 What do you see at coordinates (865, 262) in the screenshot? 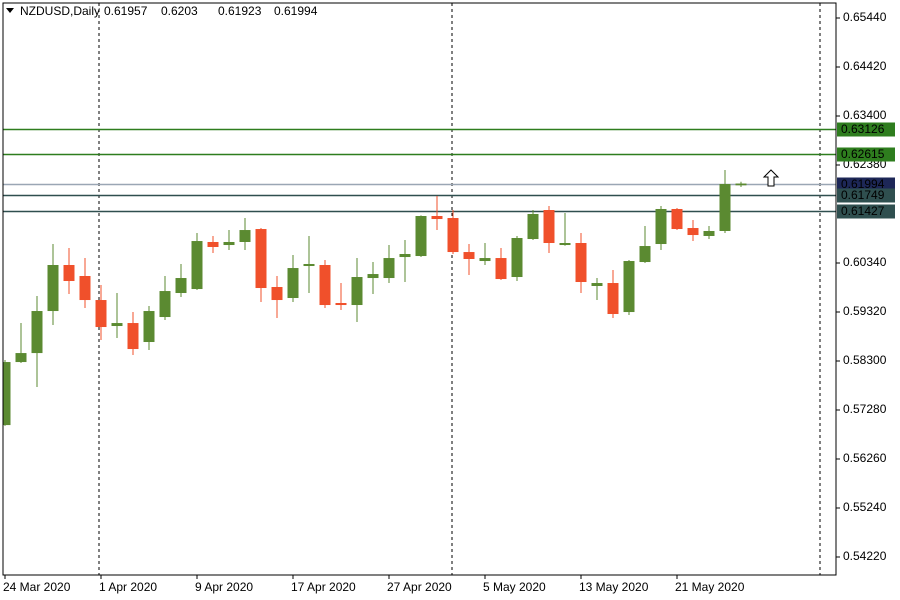
I see `y-tick-label: 0.60340` at bounding box center [865, 262].